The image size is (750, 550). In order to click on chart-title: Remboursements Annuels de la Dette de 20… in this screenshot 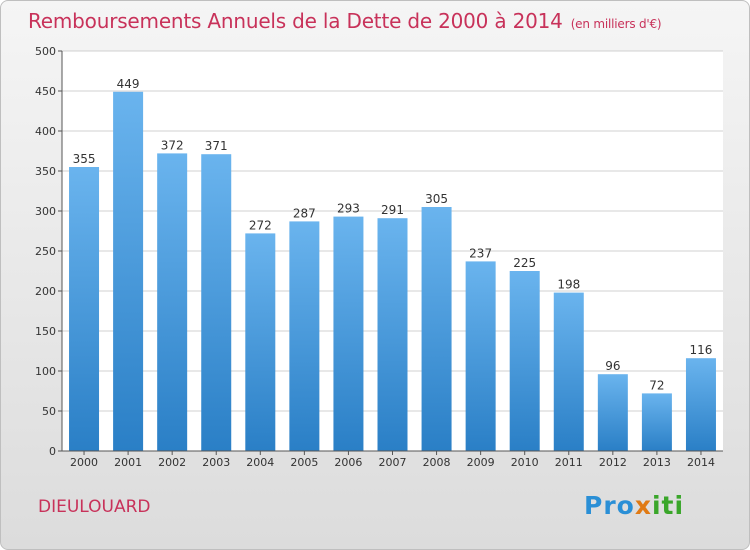, I will do `click(345, 21)`.